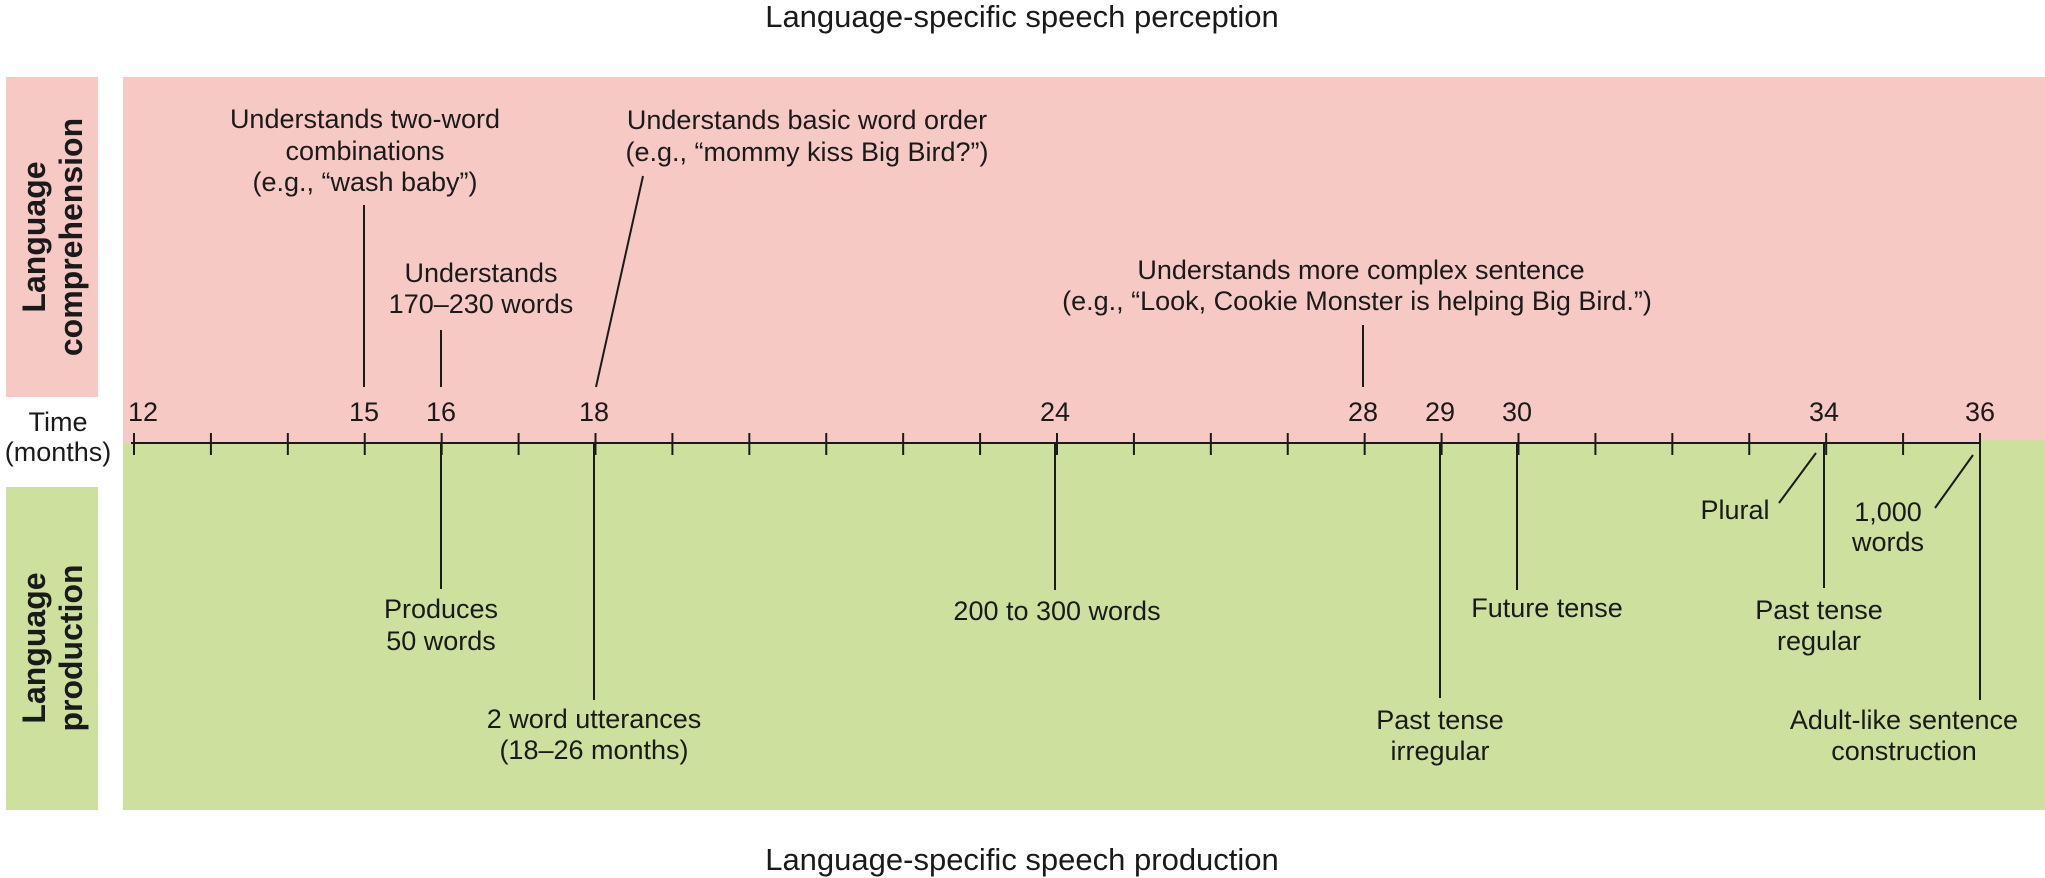  What do you see at coordinates (1819, 610) in the screenshot?
I see `prod-past-regular-line-1: Past tense` at bounding box center [1819, 610].